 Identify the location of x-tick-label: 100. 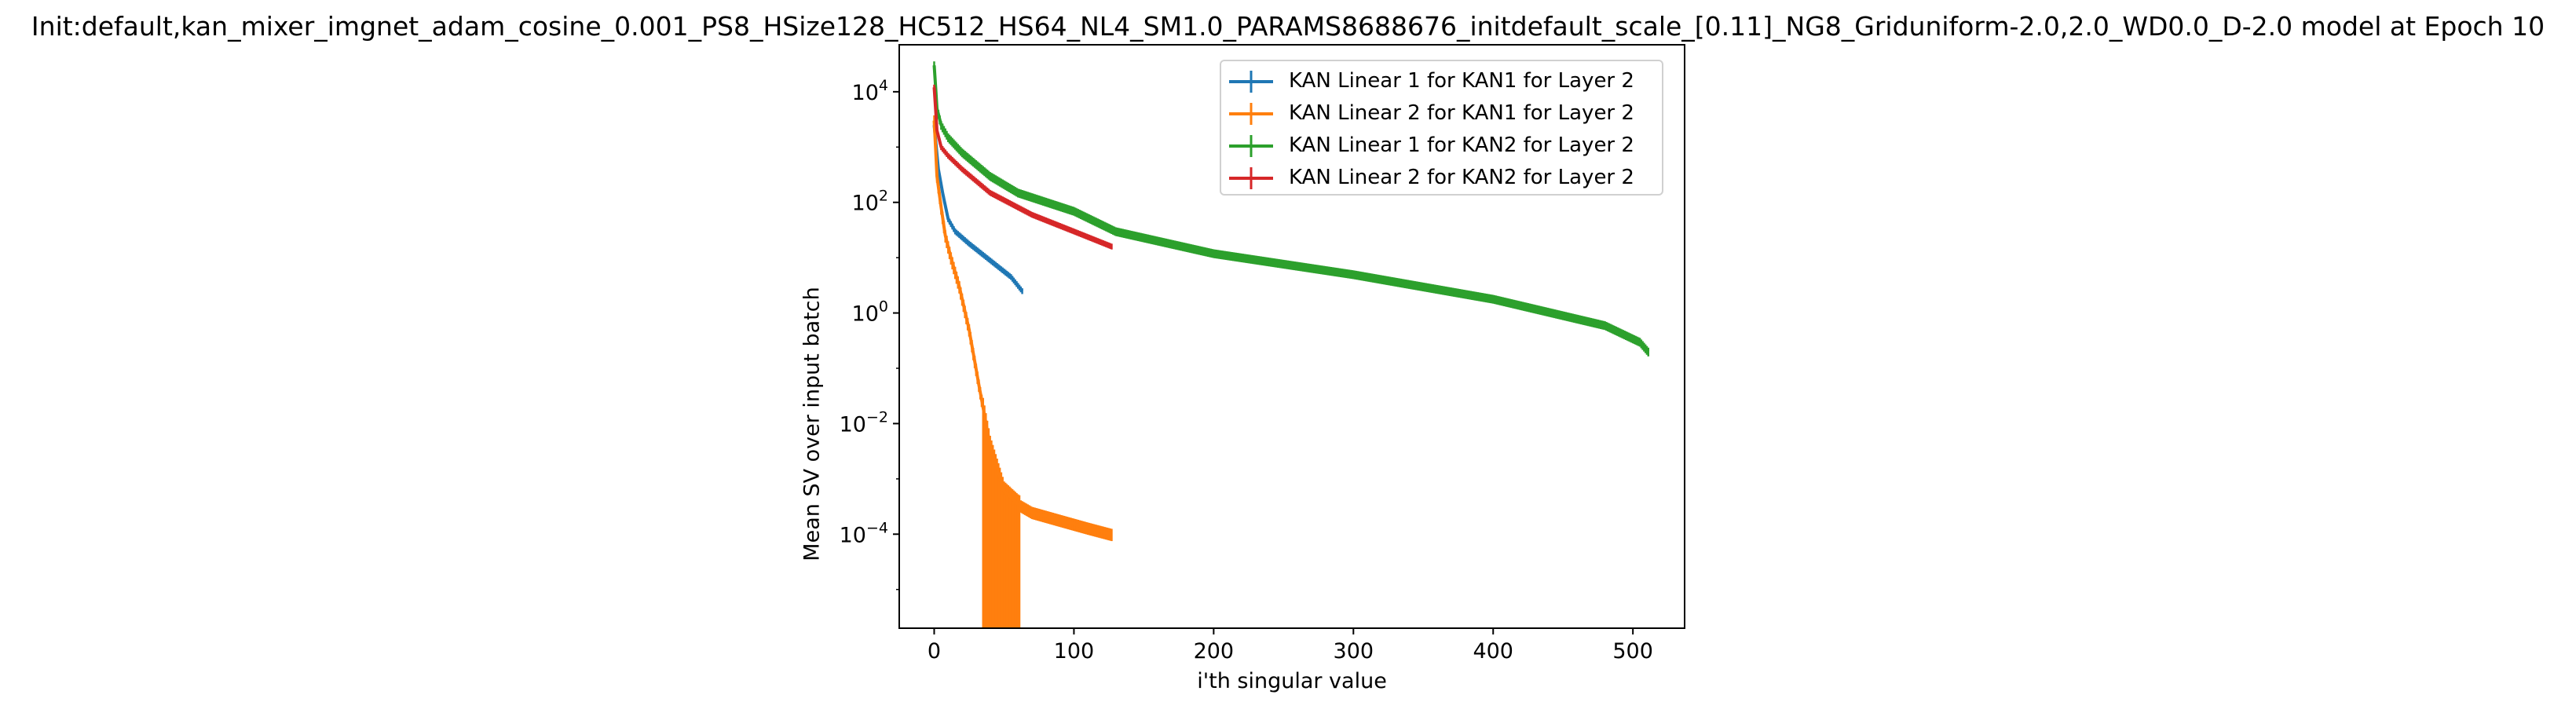
(1074, 652).